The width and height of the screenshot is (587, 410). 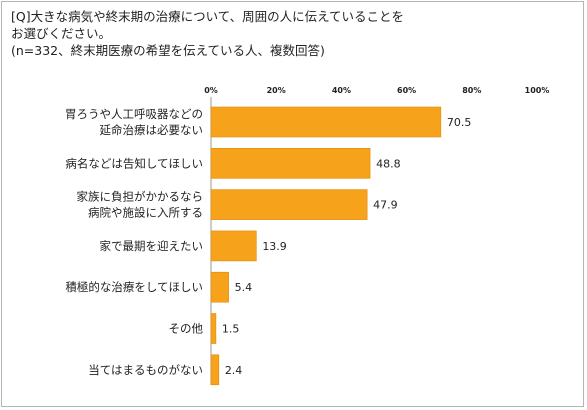 I want to click on bar-value-label: 13.9, so click(x=274, y=246).